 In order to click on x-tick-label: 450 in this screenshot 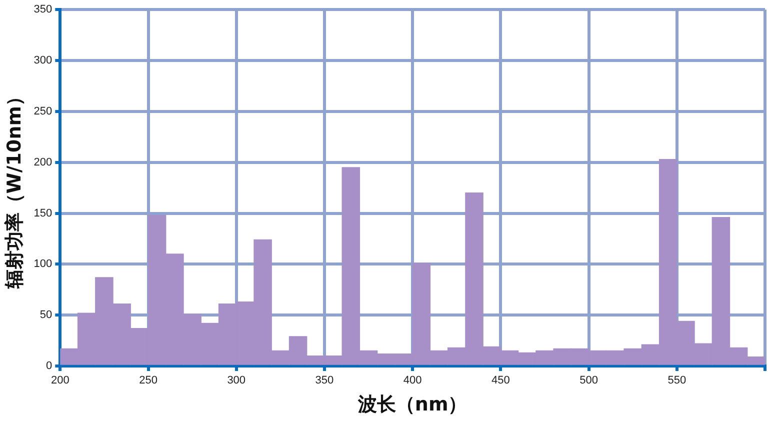, I will do `click(501, 380)`.